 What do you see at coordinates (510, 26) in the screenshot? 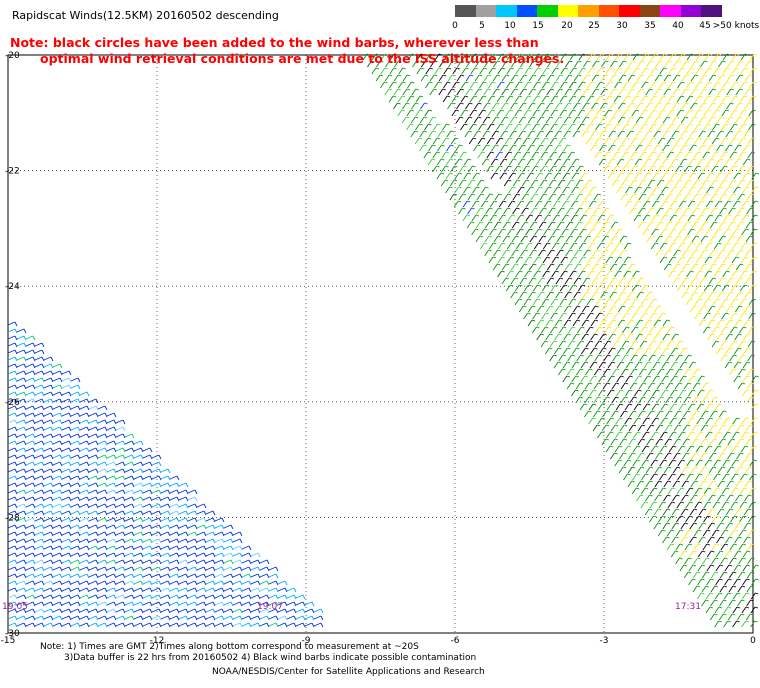
I see `colorbar-label: 10` at bounding box center [510, 26].